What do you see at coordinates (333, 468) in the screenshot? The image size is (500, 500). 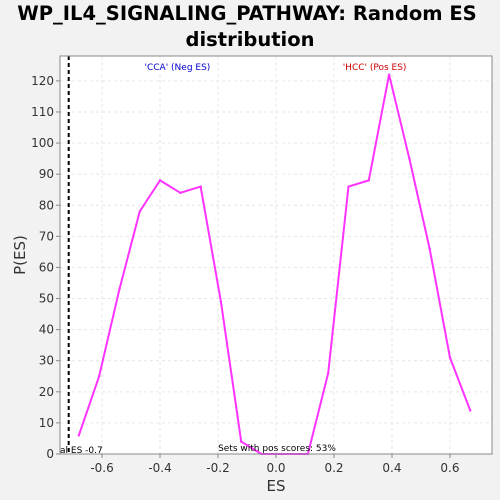 I see `x-tick-label: 0.2` at bounding box center [333, 468].